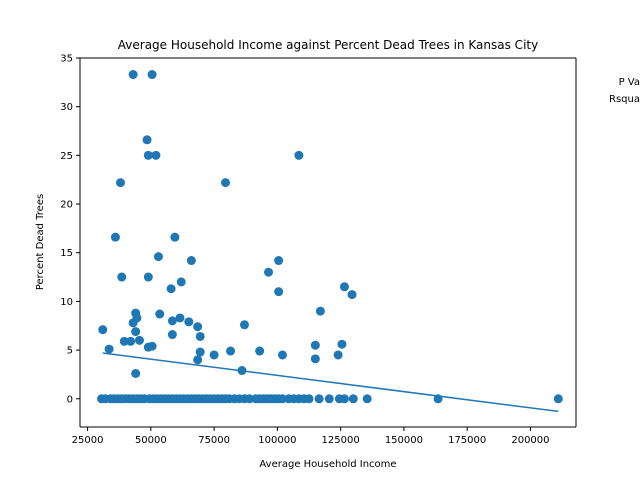 The height and width of the screenshot is (480, 640). Describe the element at coordinates (467, 440) in the screenshot. I see `x-tick-label-175000: 175000` at that location.